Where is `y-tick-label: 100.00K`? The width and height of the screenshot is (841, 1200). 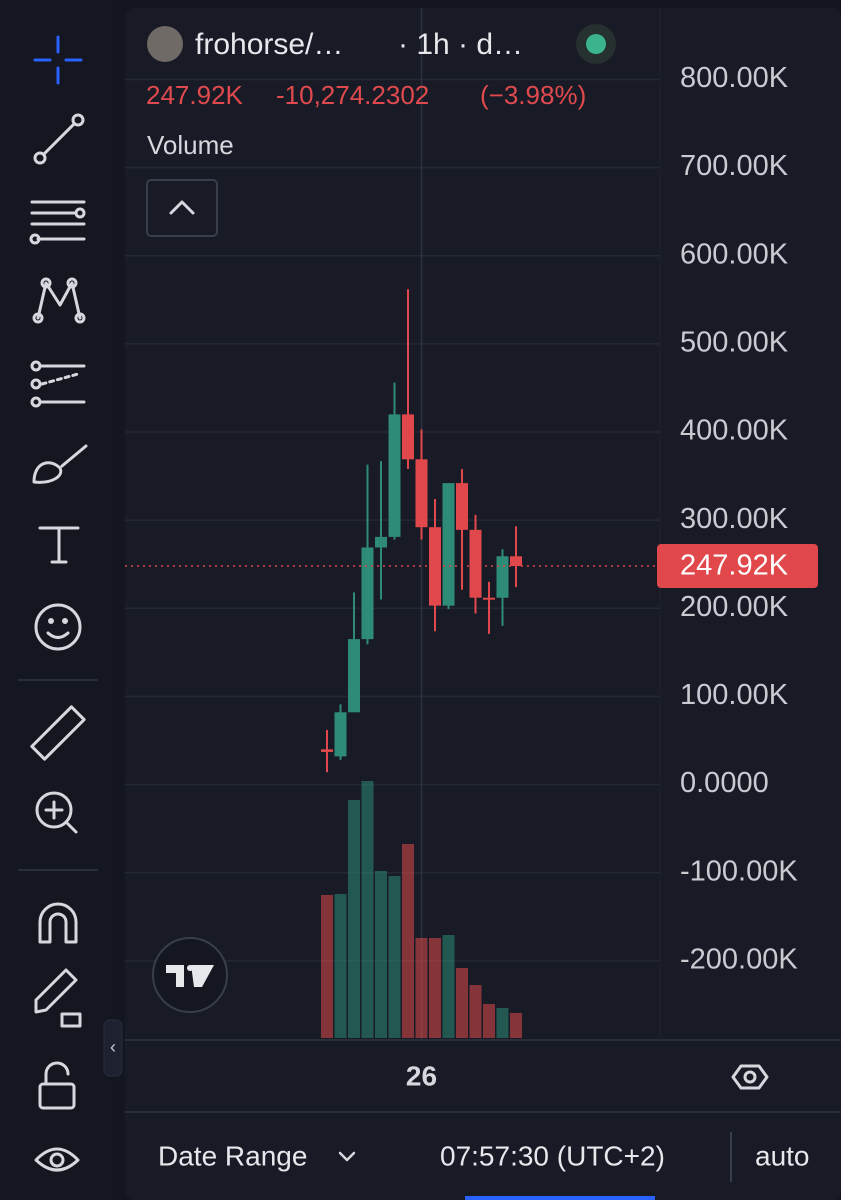 y-tick-label: 100.00K is located at coordinates (734, 695).